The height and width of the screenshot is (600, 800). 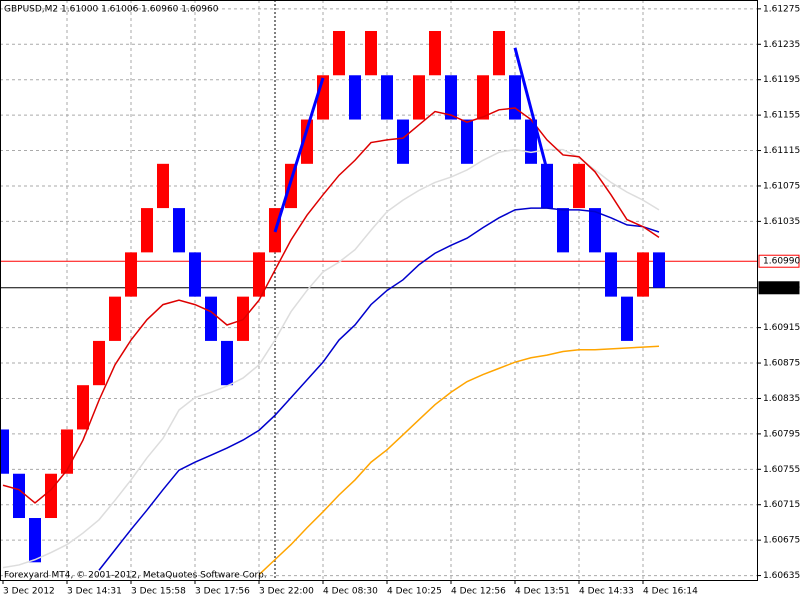 I want to click on price-marker-label: 1.60990, so click(x=781, y=262).